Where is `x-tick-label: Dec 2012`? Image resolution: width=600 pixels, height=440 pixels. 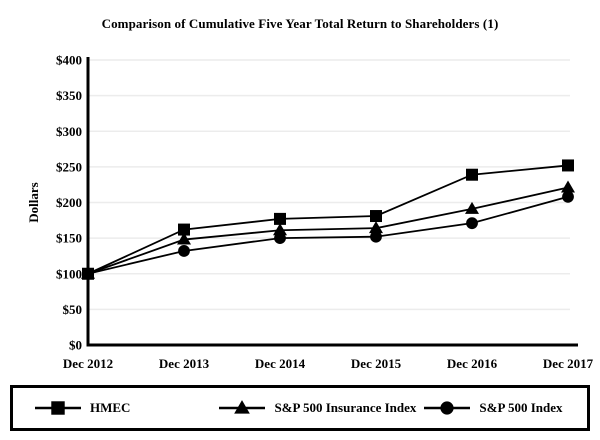
x-tick-label: Dec 2012 is located at coordinates (88, 363).